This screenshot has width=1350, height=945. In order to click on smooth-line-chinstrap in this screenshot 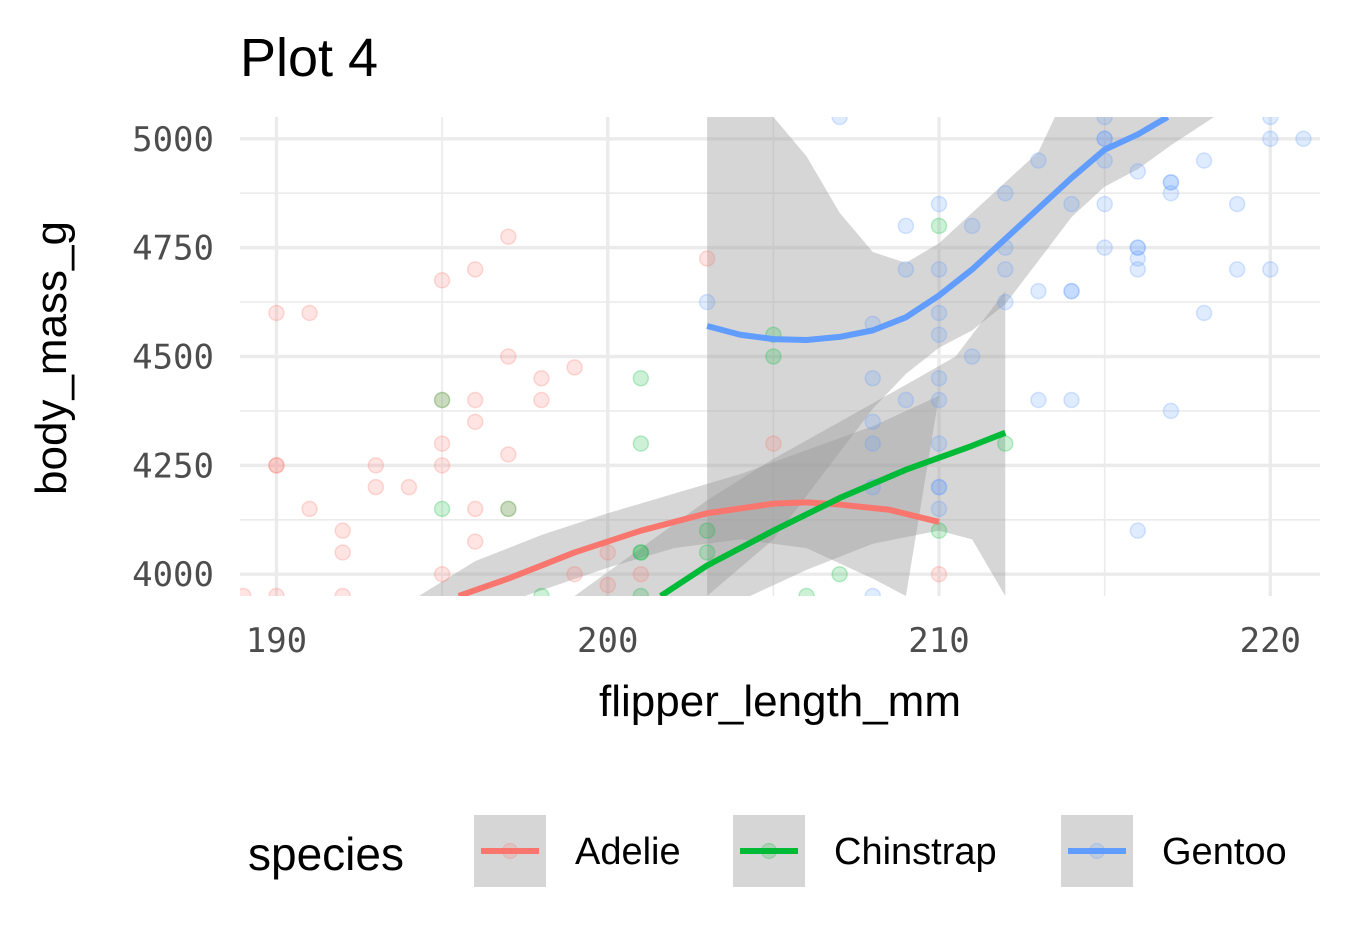, I will do `click(833, 512)`.